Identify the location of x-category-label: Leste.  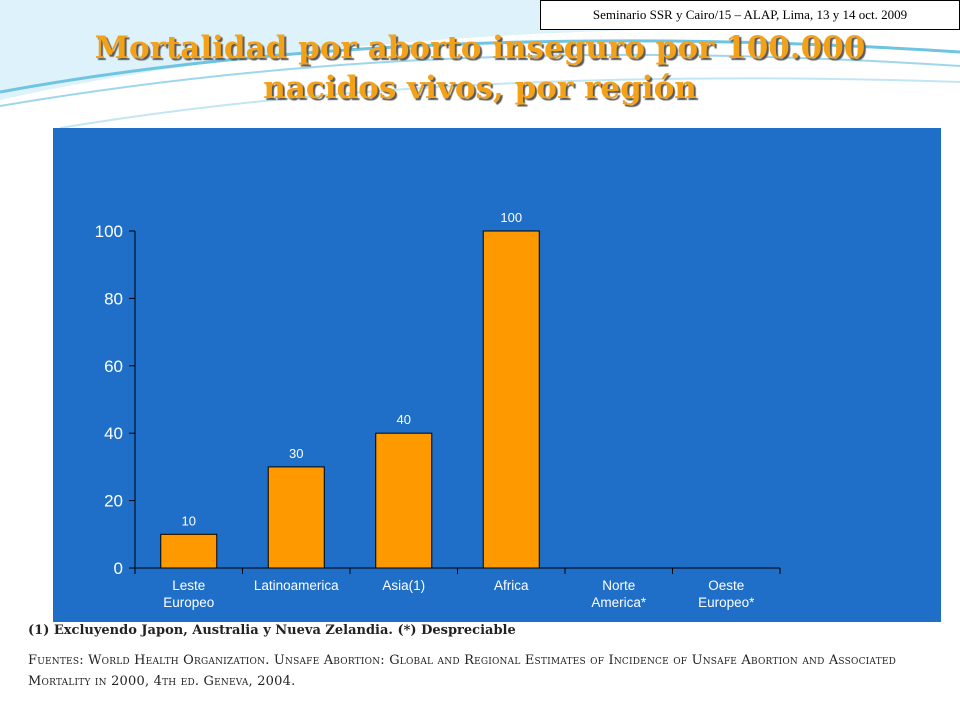
(188, 585).